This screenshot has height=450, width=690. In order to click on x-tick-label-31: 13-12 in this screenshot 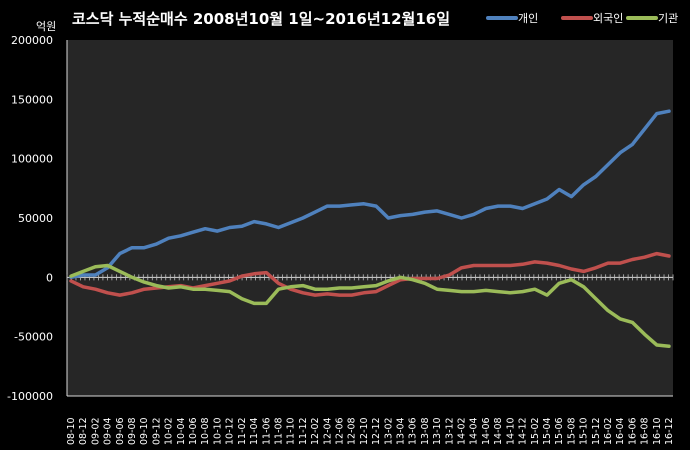, I will do `click(449, 431)`.